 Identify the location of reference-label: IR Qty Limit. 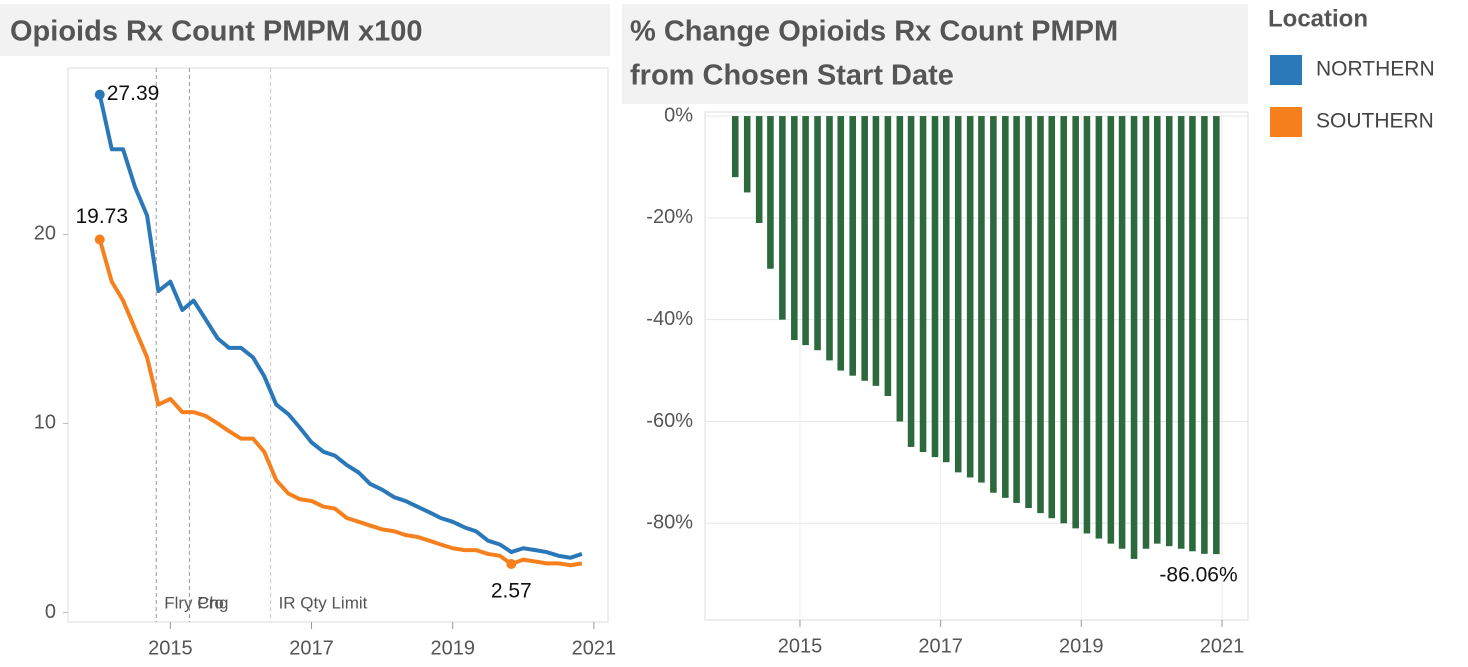
(323, 602).